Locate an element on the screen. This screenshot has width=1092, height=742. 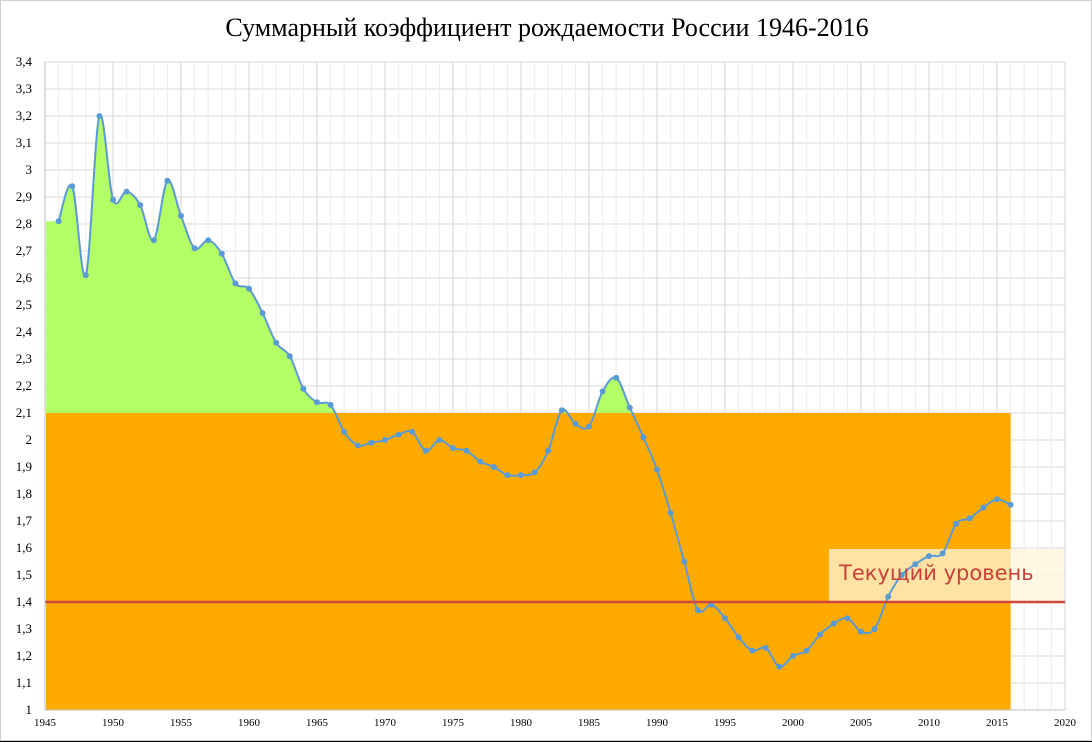
data-point-1989 is located at coordinates (643, 437).